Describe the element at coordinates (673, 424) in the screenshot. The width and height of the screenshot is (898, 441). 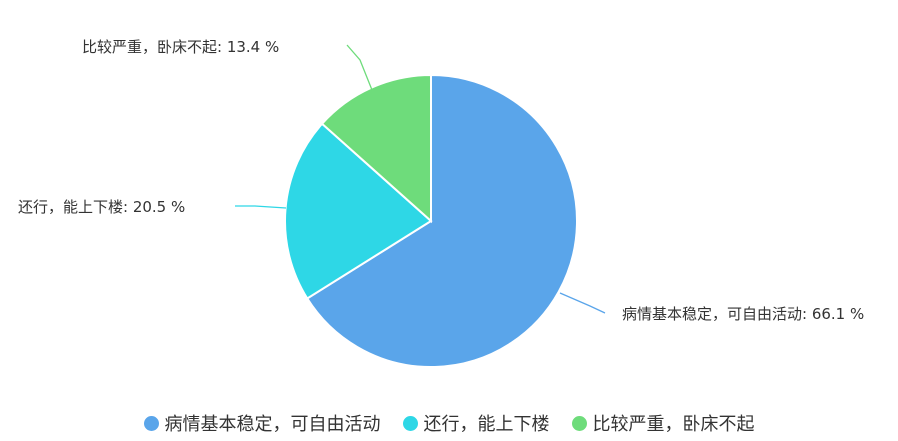
I see `legend-label: 比较严重，卧床不起` at that location.